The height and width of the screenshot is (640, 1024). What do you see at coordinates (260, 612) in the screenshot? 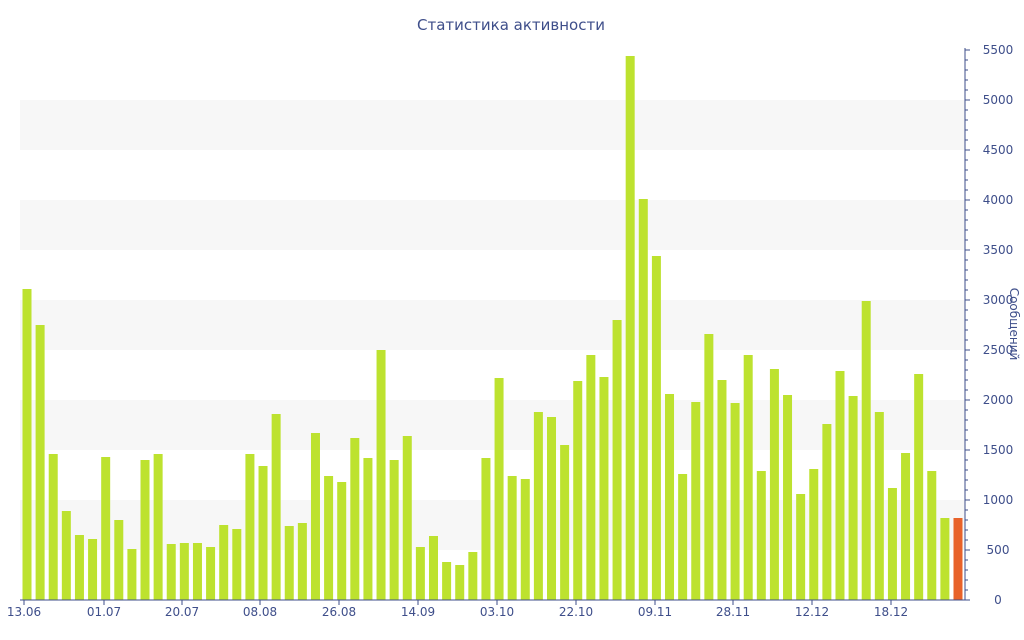
I see `x-tick-label: 08.08` at bounding box center [260, 612].